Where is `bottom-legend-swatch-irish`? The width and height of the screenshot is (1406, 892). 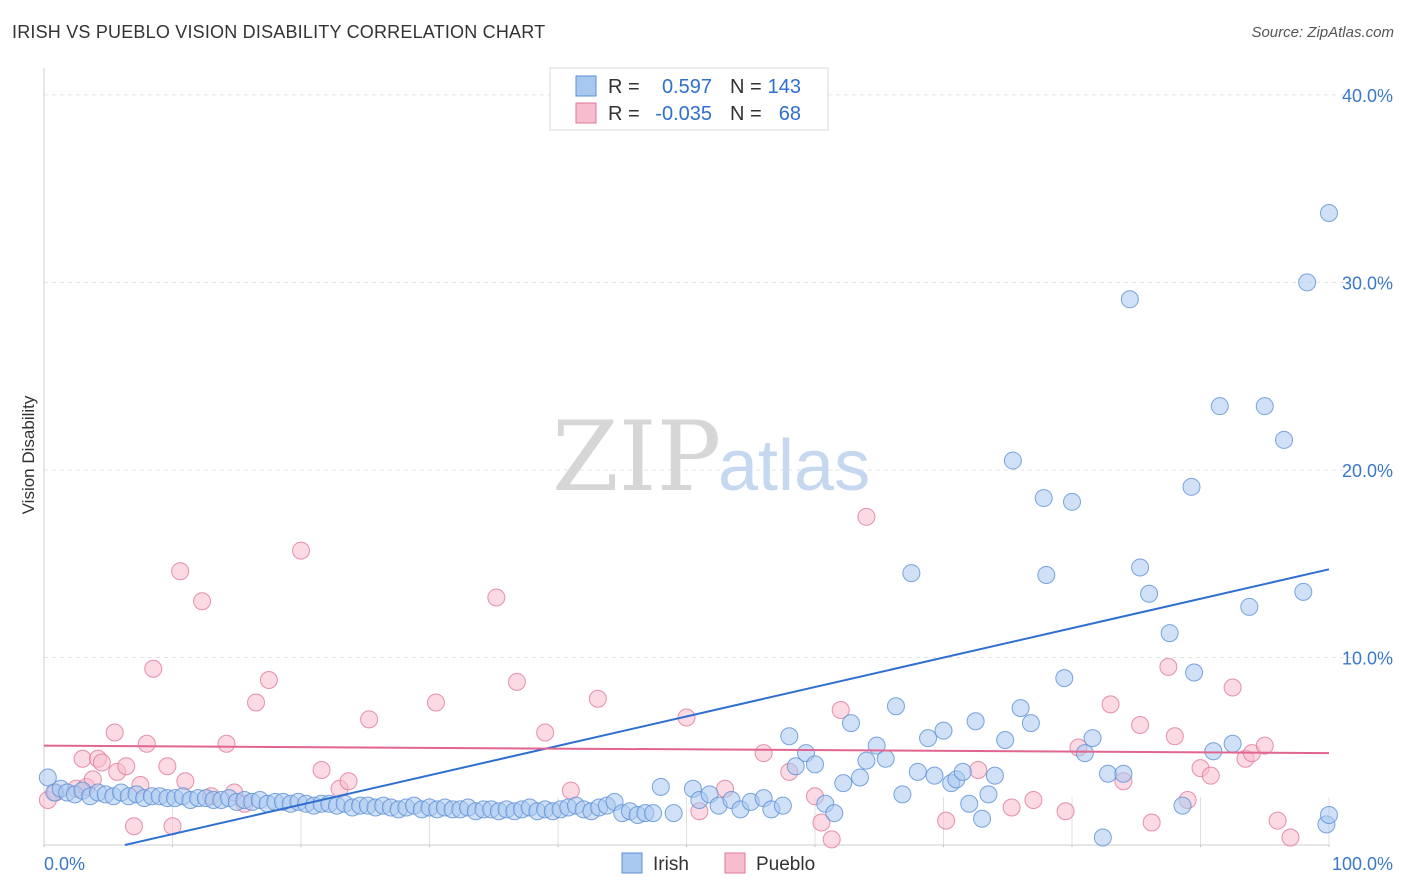 bottom-legend-swatch-irish is located at coordinates (632, 863).